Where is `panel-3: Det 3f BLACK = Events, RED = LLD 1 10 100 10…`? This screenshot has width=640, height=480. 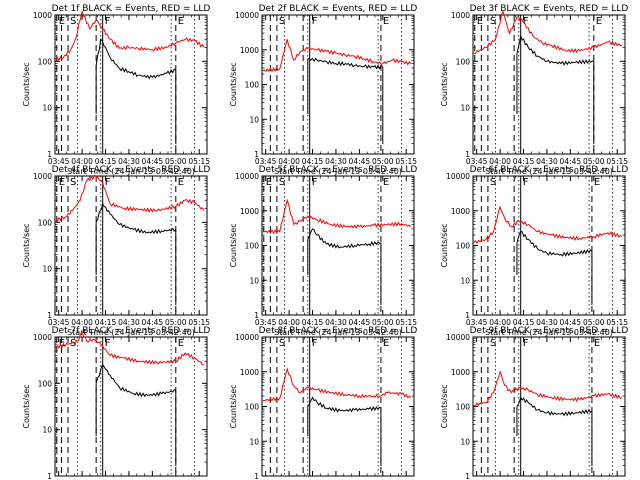 panel-3: Det 3f BLACK = Events, RED = LLD 1 10 100 10… is located at coordinates (534, 90).